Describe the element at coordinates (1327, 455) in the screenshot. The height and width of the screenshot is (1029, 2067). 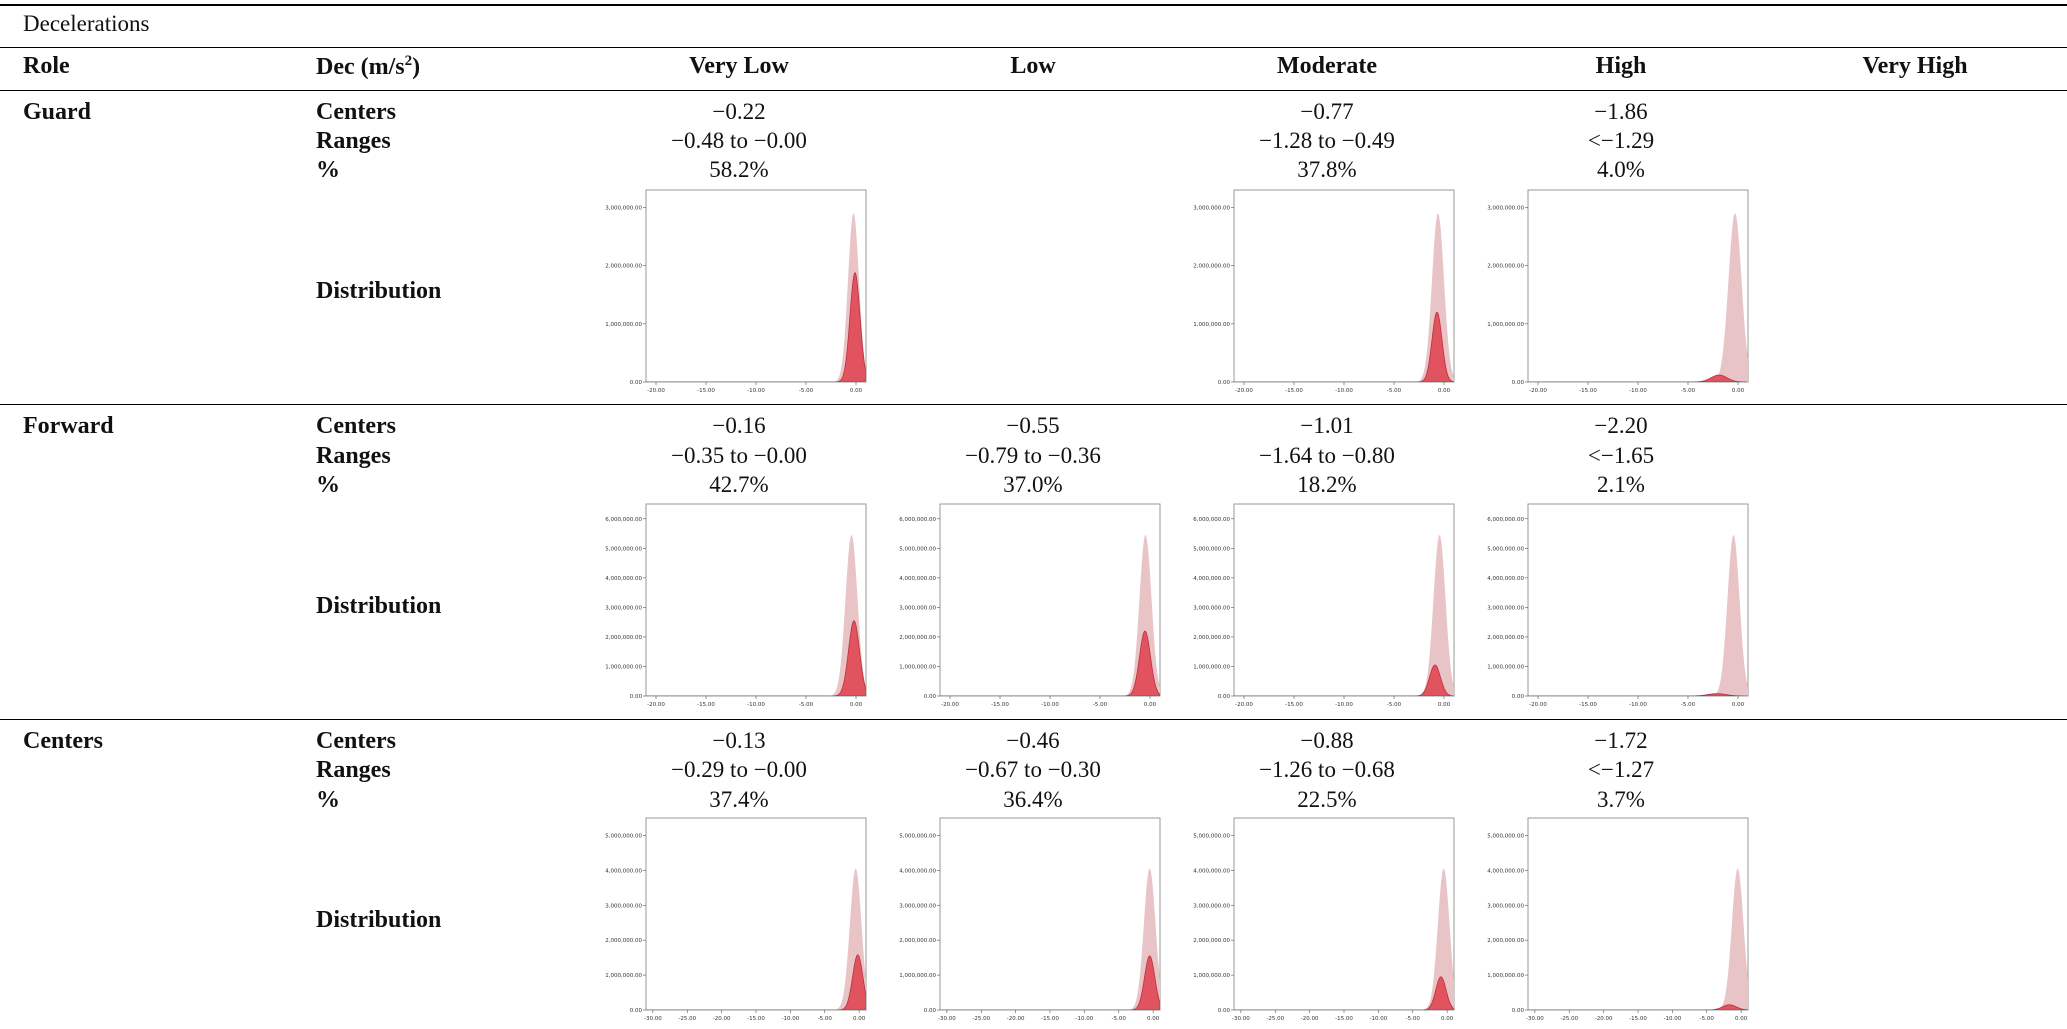
I see `forward-moderate-range: −1.64 to −0.80` at that location.